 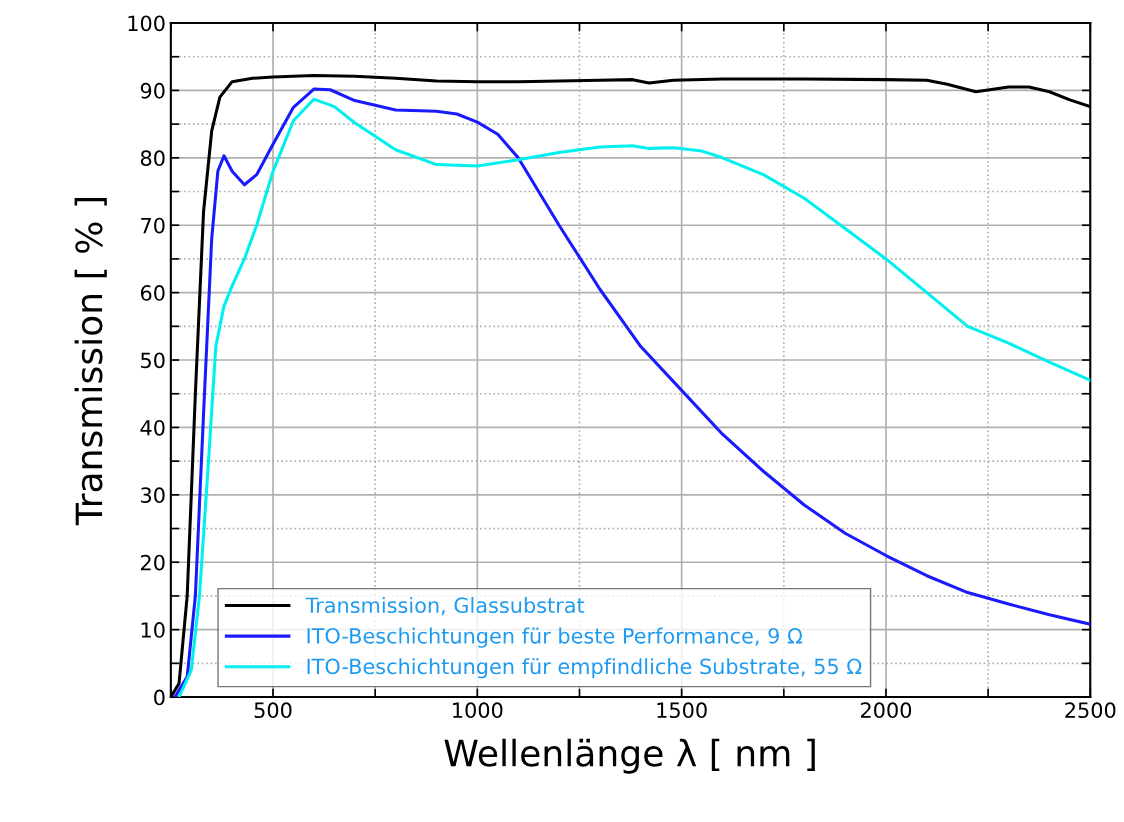 I want to click on x-tick-label: 500, so click(x=273, y=710).